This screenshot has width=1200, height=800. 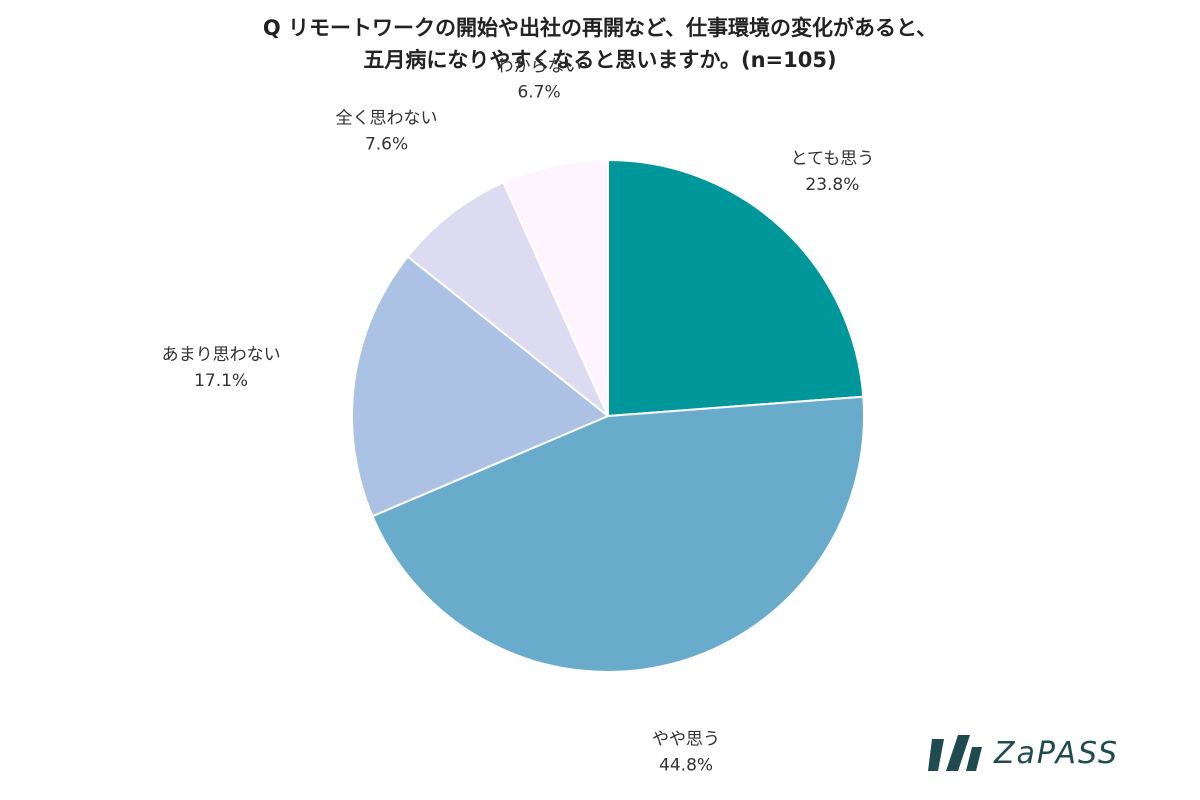 I want to click on pie-slice-value-2: 44.8%, so click(x=686, y=766).